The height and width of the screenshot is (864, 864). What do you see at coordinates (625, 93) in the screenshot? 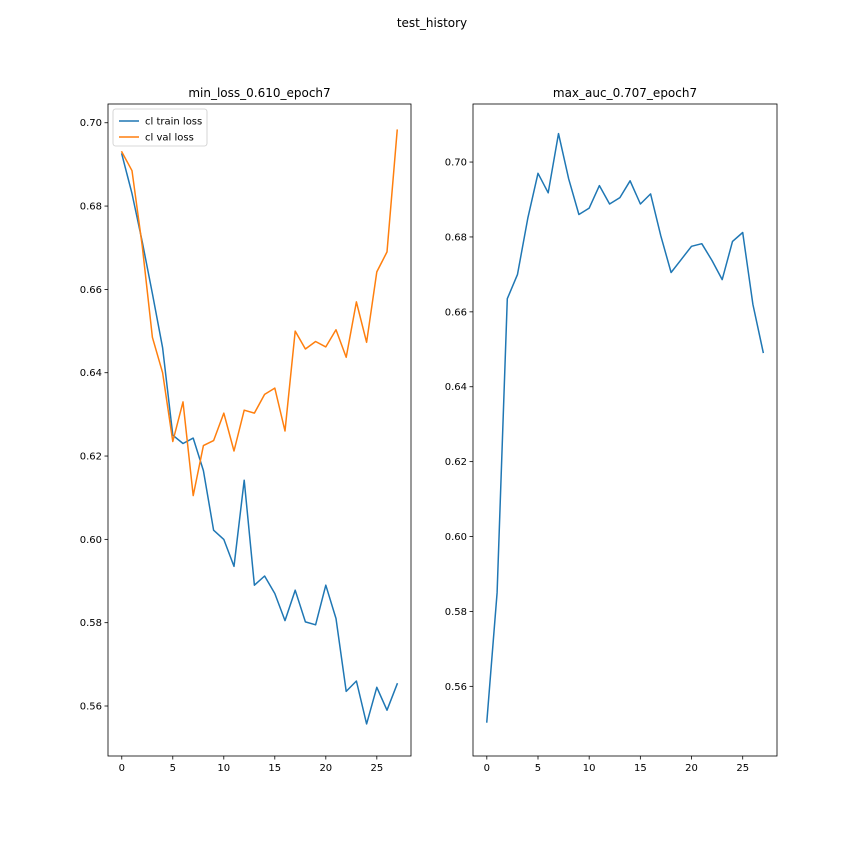
I see `plot-title: max_auc_0.707_epoch7` at bounding box center [625, 93].